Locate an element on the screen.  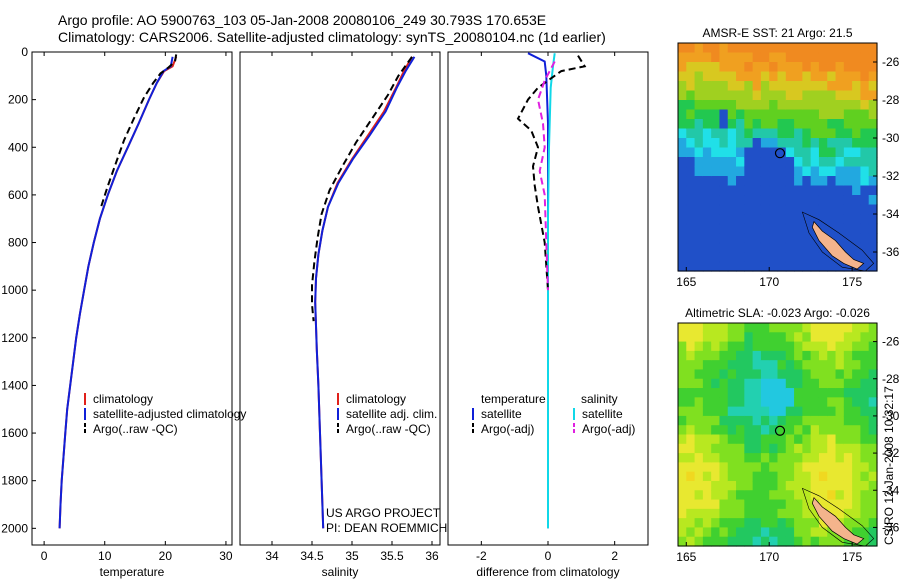
depth-ytick-label: 1200 is located at coordinates (14, 338).